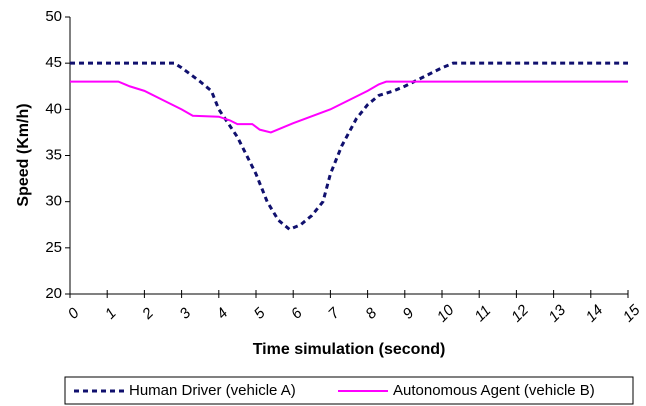 The width and height of the screenshot is (646, 406). What do you see at coordinates (53, 154) in the screenshot?
I see `y-tick-label: 35` at bounding box center [53, 154].